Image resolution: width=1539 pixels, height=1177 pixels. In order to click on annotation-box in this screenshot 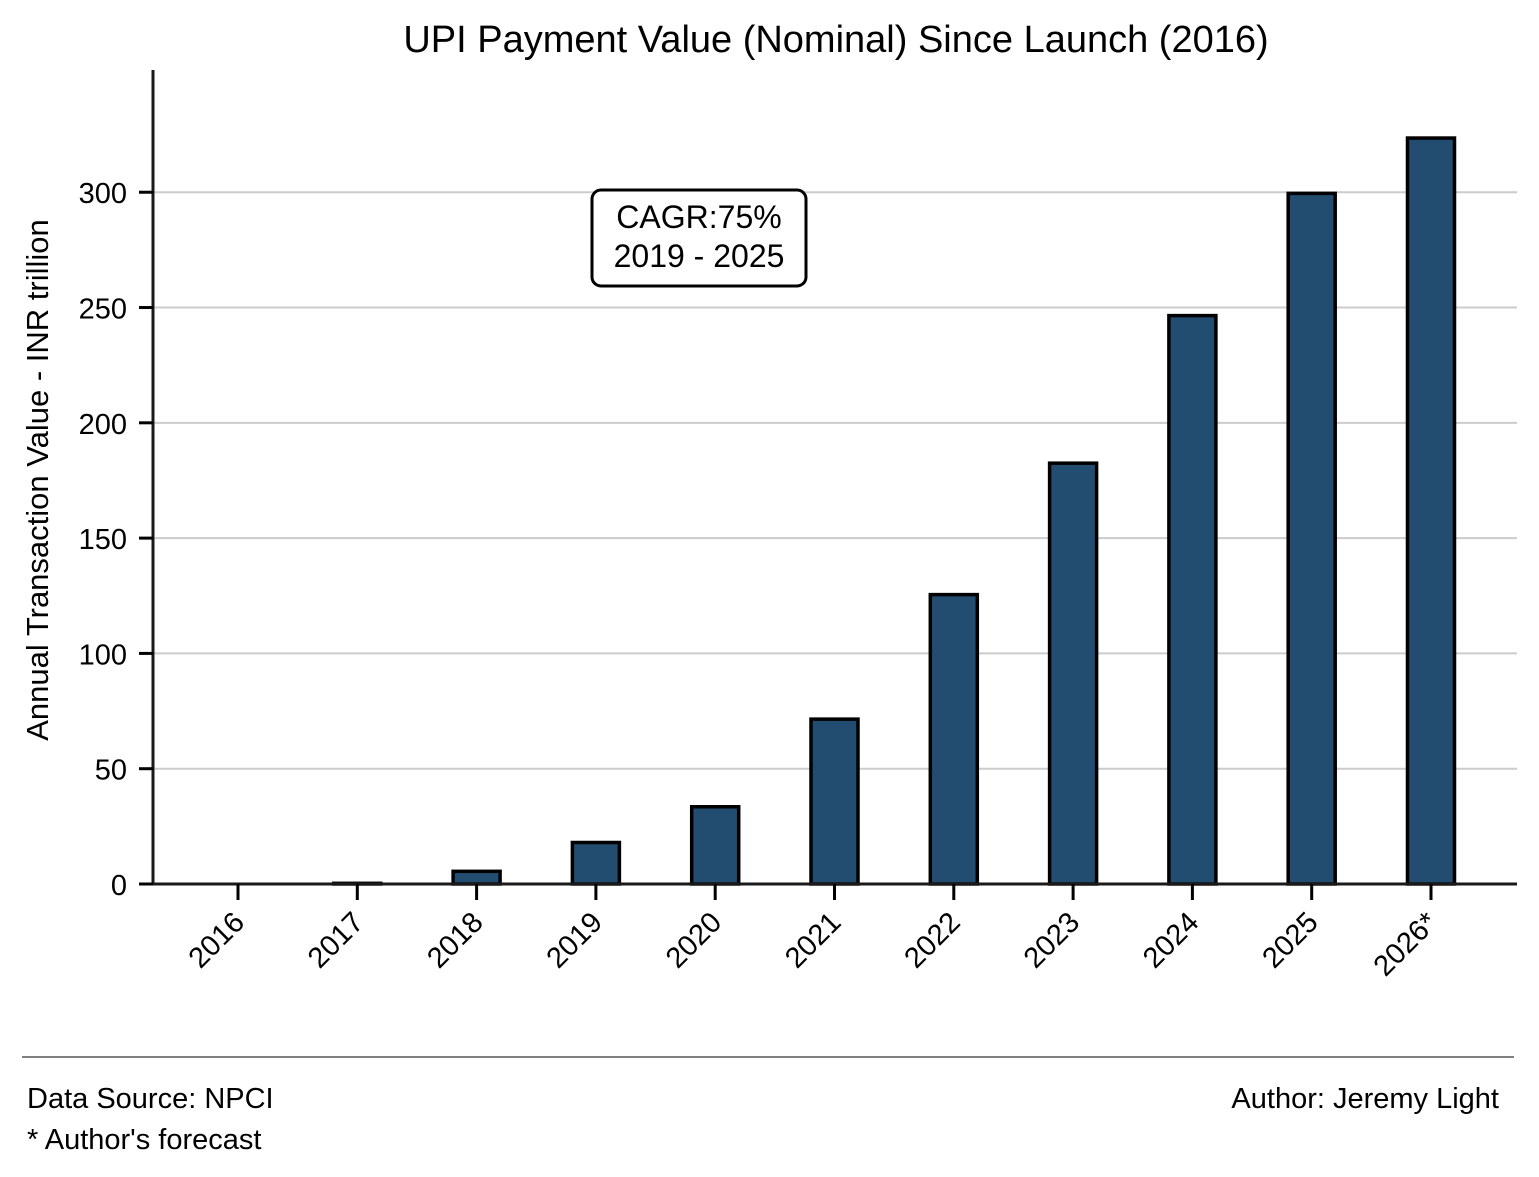, I will do `click(699, 238)`.